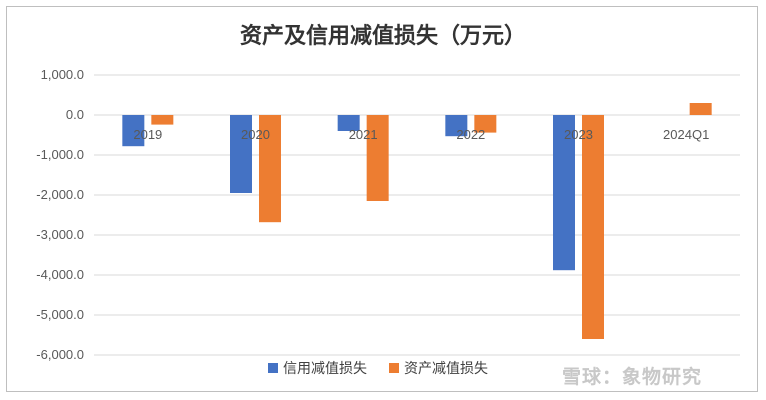 Image resolution: width=766 pixels, height=400 pixels. Describe the element at coordinates (446, 368) in the screenshot. I see `legend-label-asset: 资产减值损失` at that location.